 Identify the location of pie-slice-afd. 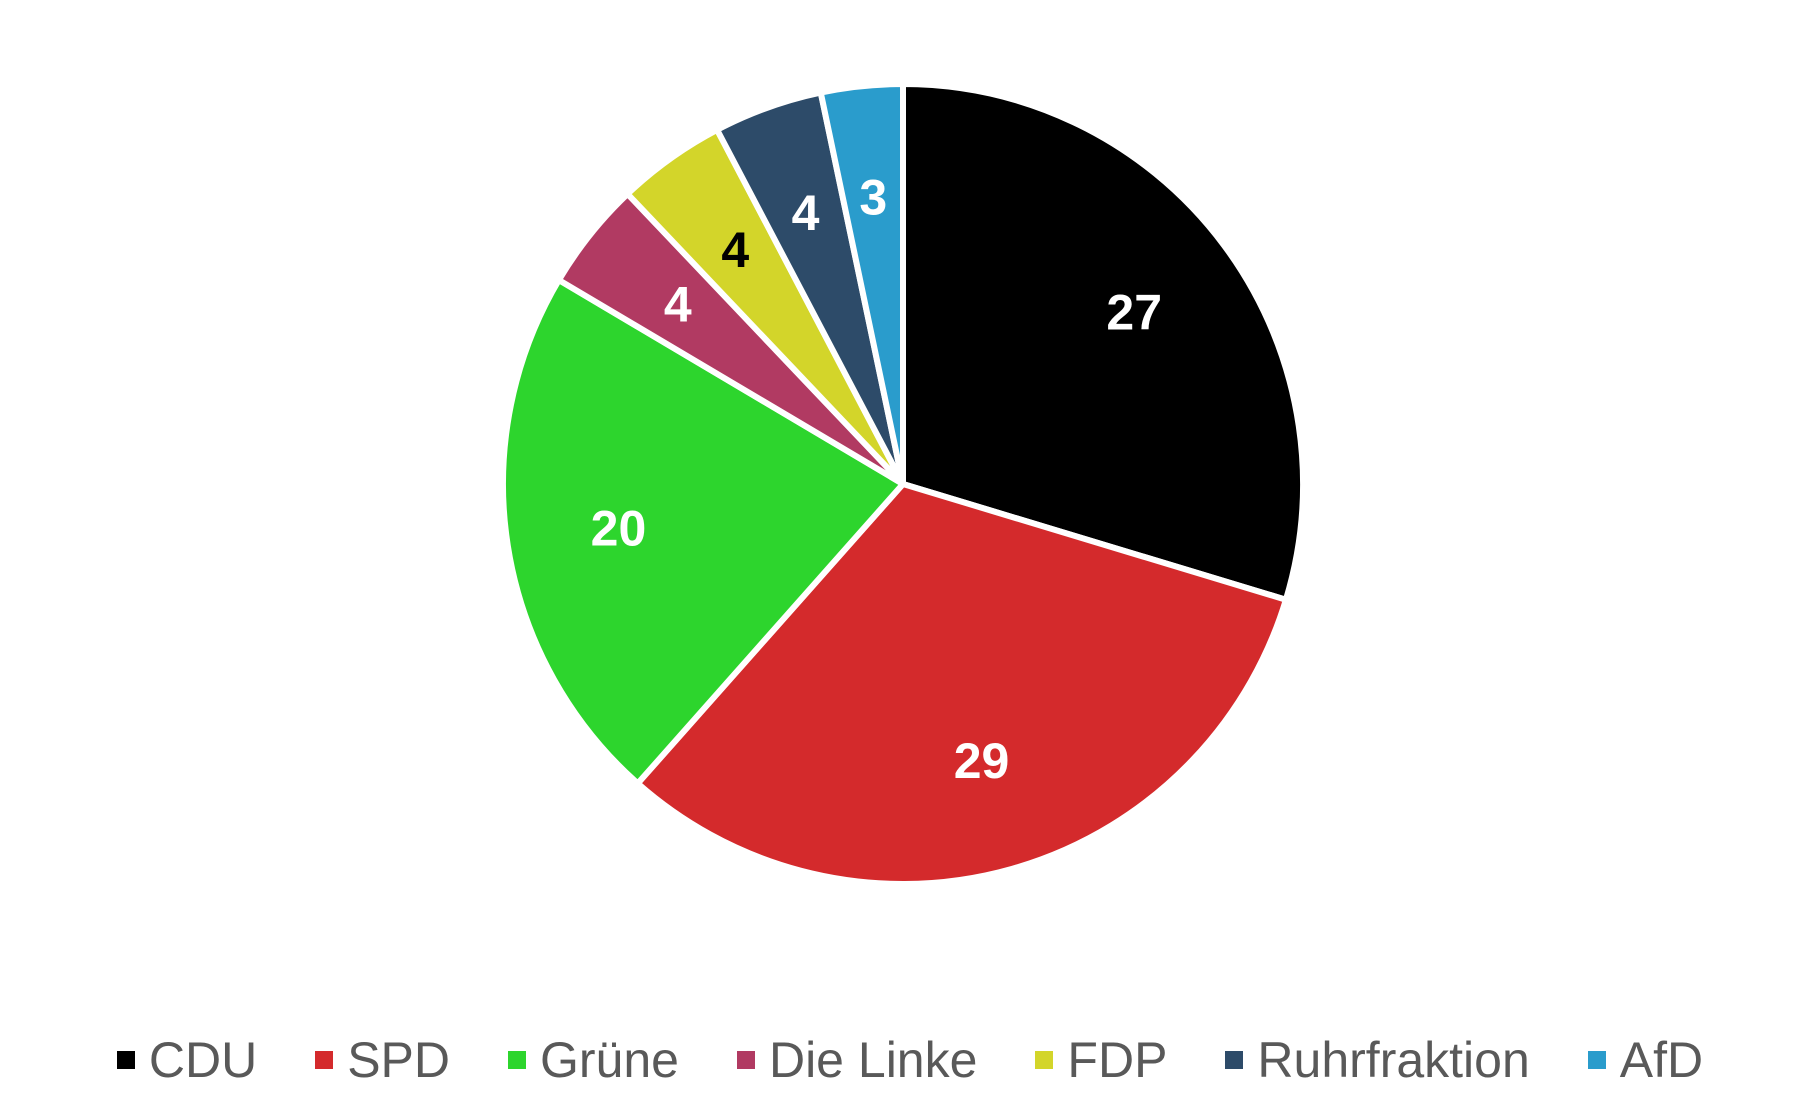
(861, 284).